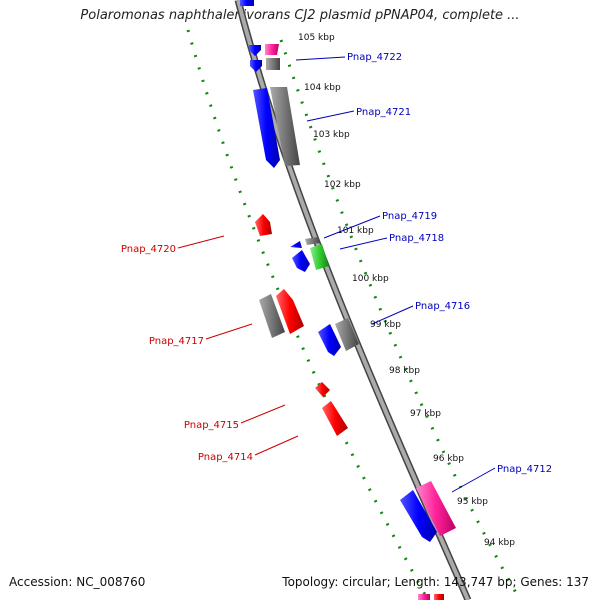 Image resolution: width=600 pixels, height=600 pixels. I want to click on gene-label-4718: Pnap_4718, so click(416, 238).